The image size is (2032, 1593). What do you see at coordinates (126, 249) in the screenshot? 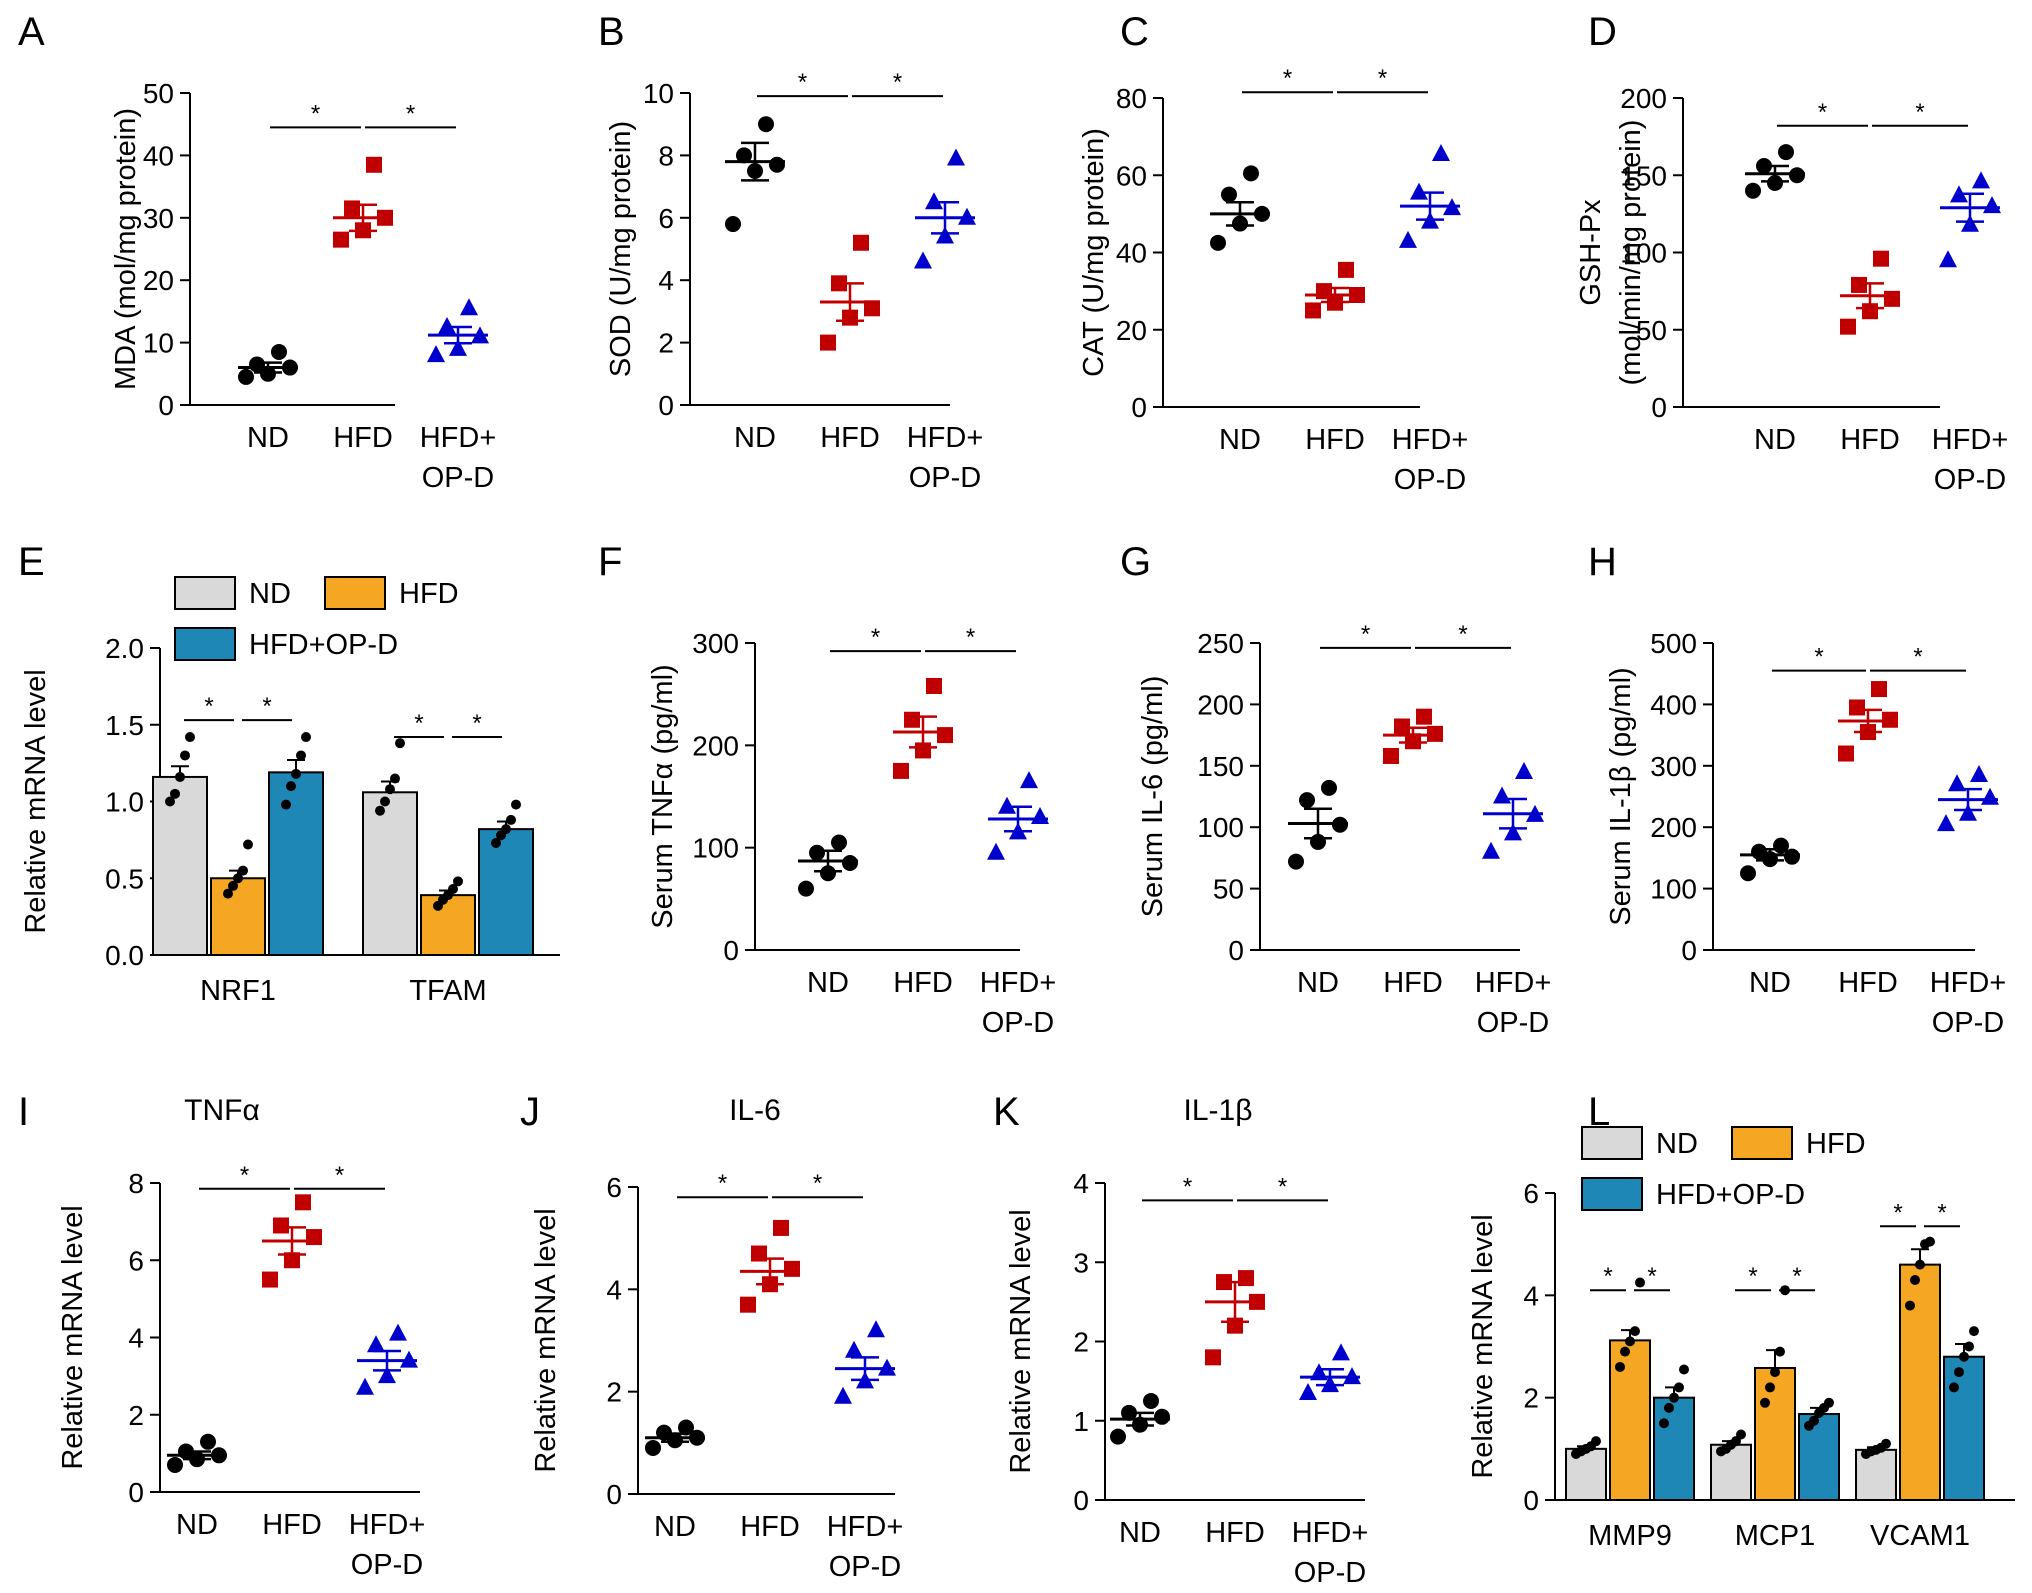
I see `y-axis-label: MDA (mol/mg protein)` at bounding box center [126, 249].